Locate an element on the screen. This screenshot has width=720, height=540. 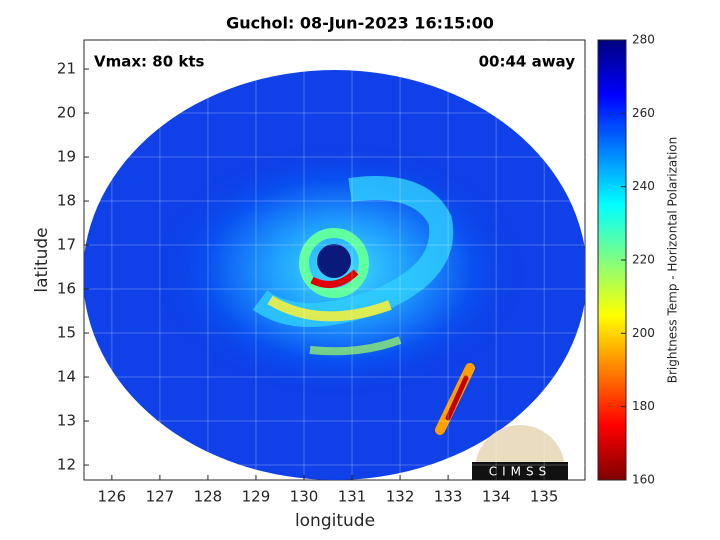
colorbar-tick-label: 200 is located at coordinates (643, 333).